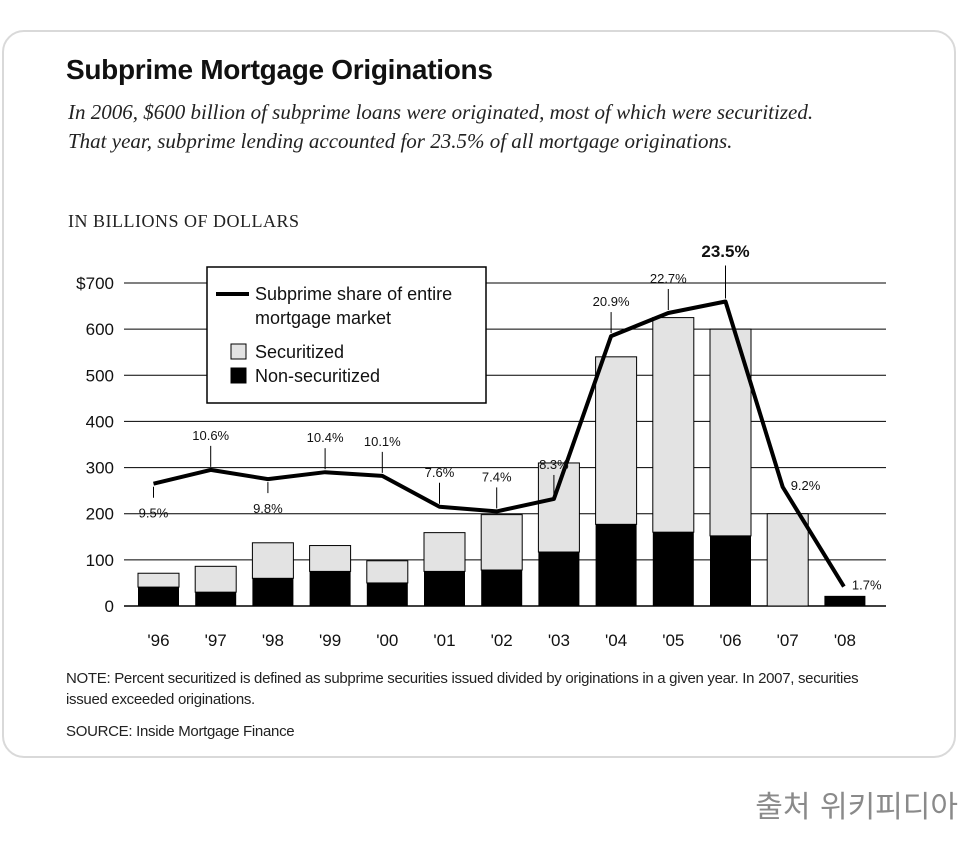 The width and height of the screenshot is (960, 858). What do you see at coordinates (440, 472) in the screenshot?
I see `line-point-label: 7.6%` at bounding box center [440, 472].